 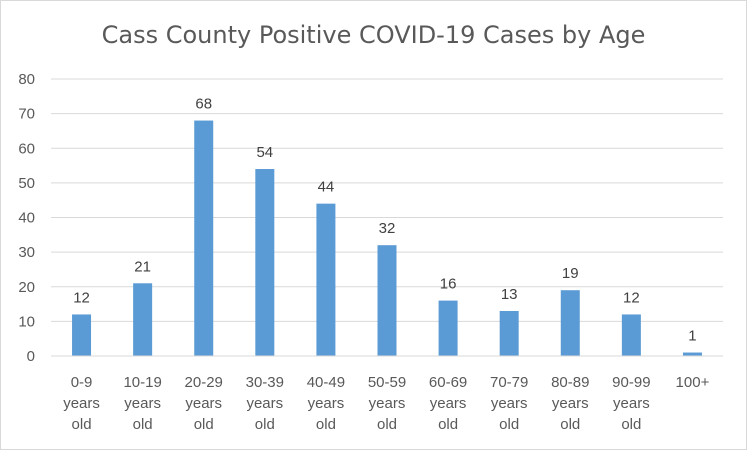 I want to click on x-tick-label: 90-99, so click(x=631, y=382).